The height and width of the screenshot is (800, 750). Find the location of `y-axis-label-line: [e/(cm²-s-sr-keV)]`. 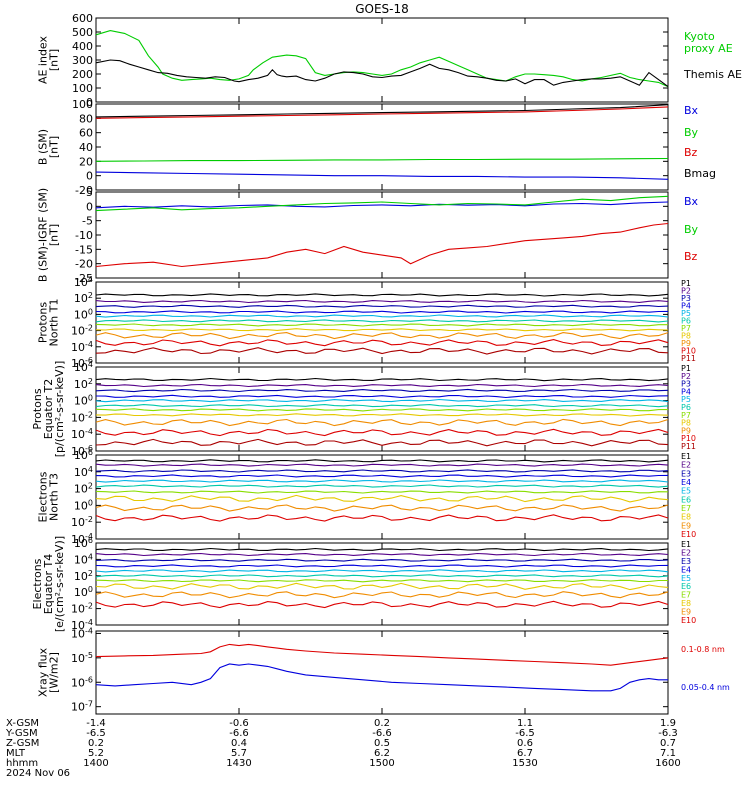

y-axis-label-line: [e/(cm²-s-sr-keV)] is located at coordinates (59, 584).